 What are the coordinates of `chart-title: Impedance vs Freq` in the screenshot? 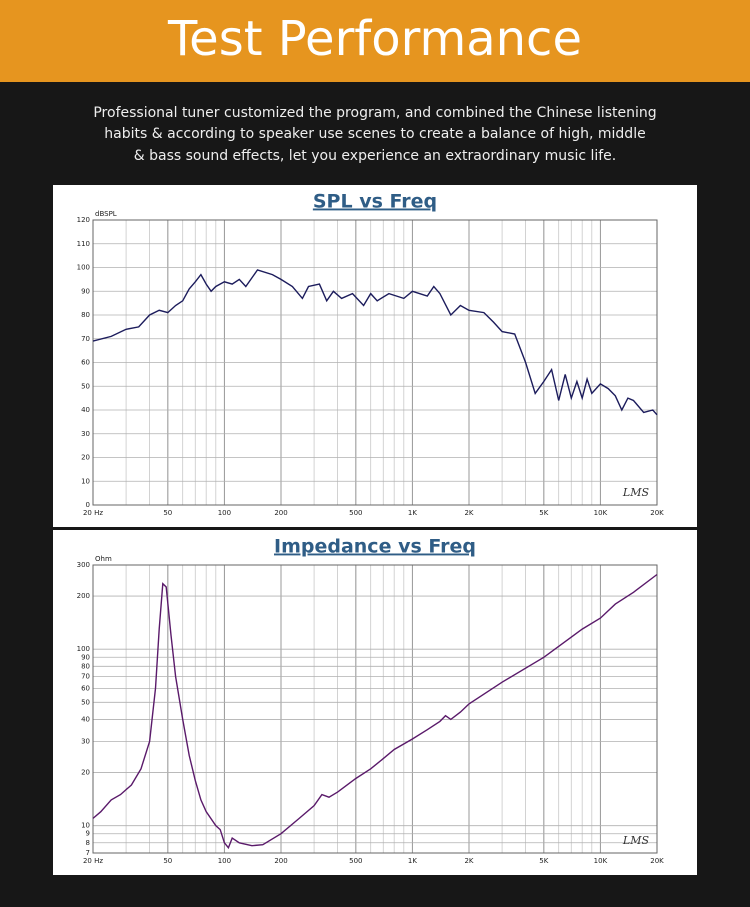 It's located at (375, 547).